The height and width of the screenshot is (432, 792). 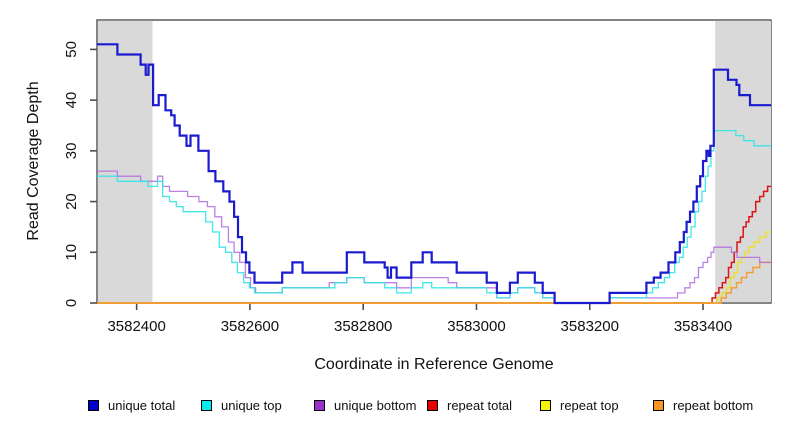 I want to click on series-repeat-bottom, so click(x=434, y=282).